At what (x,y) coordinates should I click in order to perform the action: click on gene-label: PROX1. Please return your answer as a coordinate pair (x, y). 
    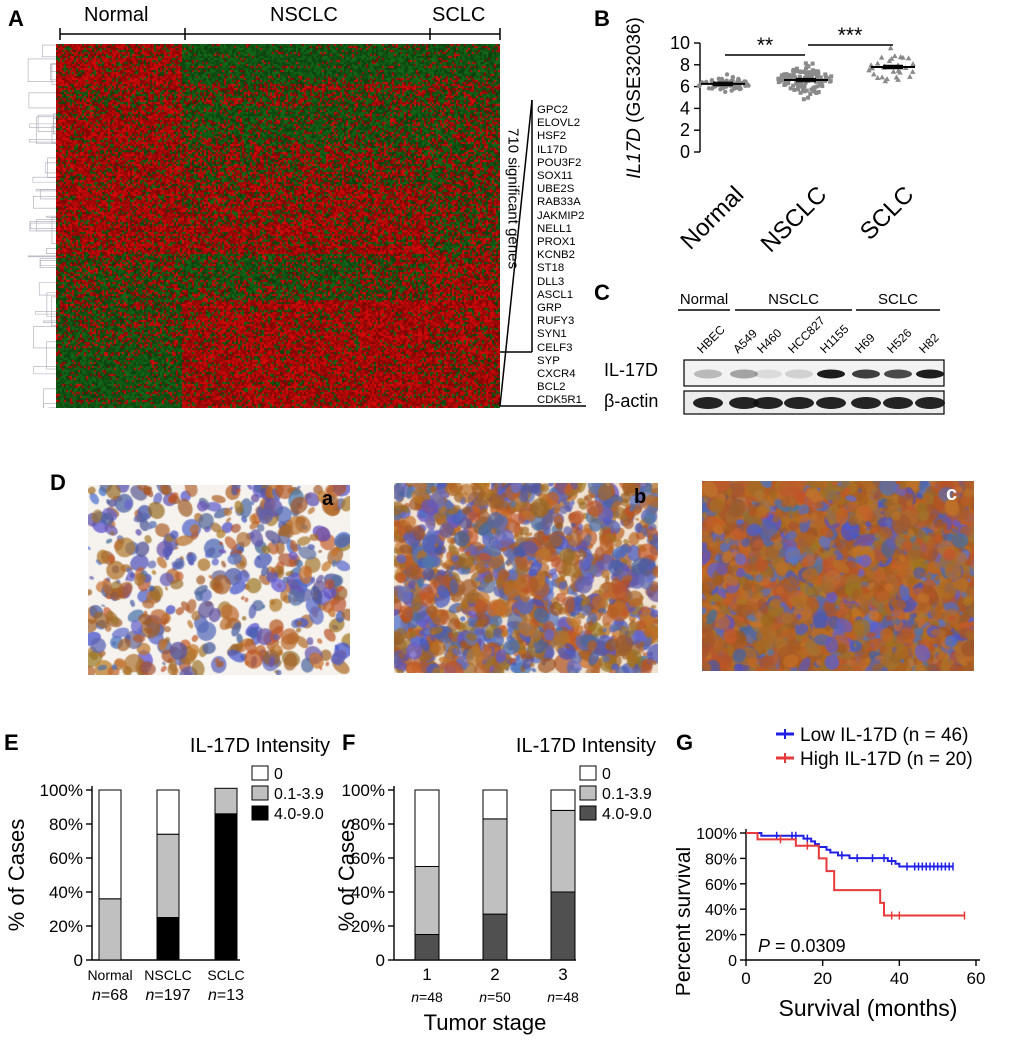
    Looking at the image, I should click on (560, 242).